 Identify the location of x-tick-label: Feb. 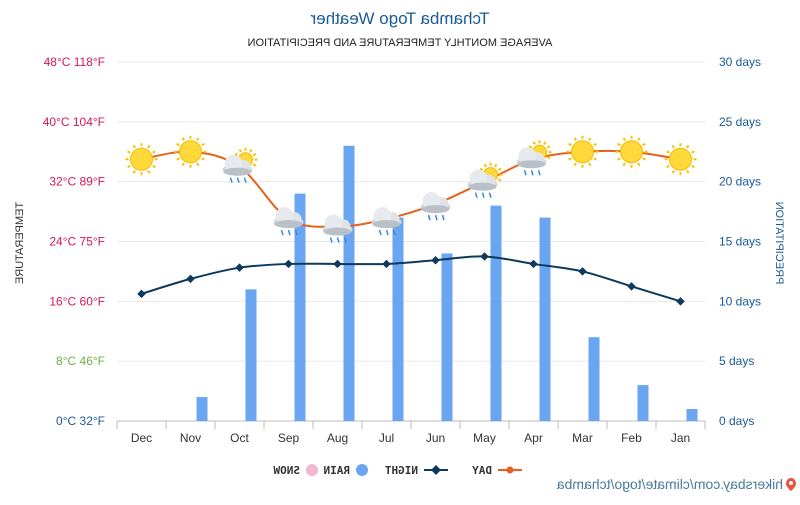
(631, 438).